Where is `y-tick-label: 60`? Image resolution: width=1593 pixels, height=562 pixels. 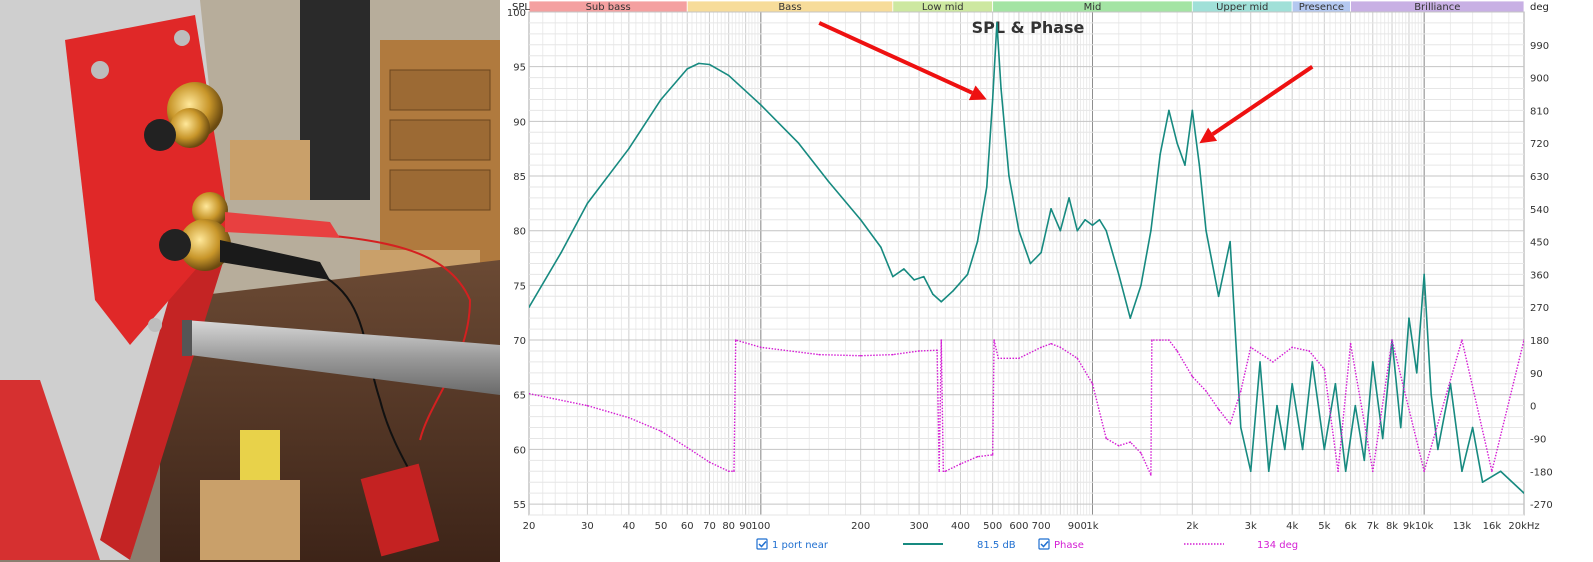
y-tick-label: 60 is located at coordinates (519, 450).